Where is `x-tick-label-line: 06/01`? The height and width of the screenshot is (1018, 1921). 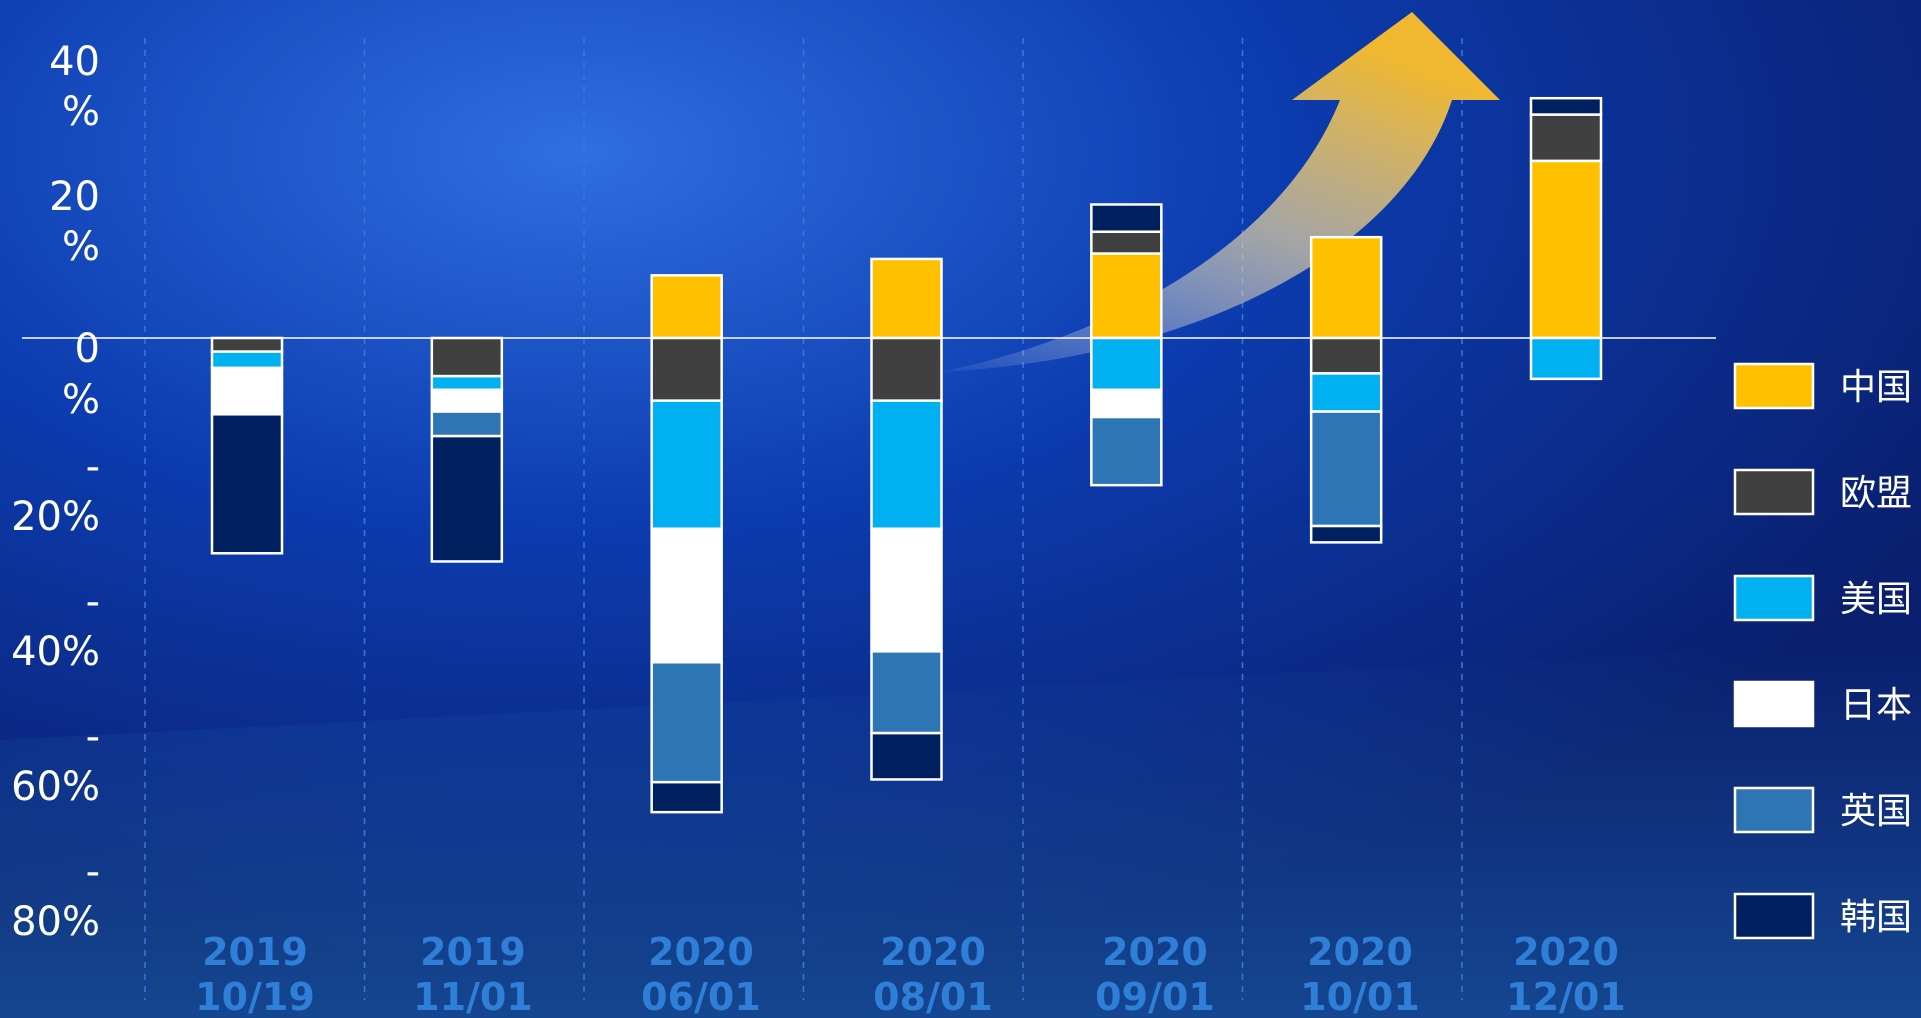 x-tick-label-line: 06/01 is located at coordinates (701, 996).